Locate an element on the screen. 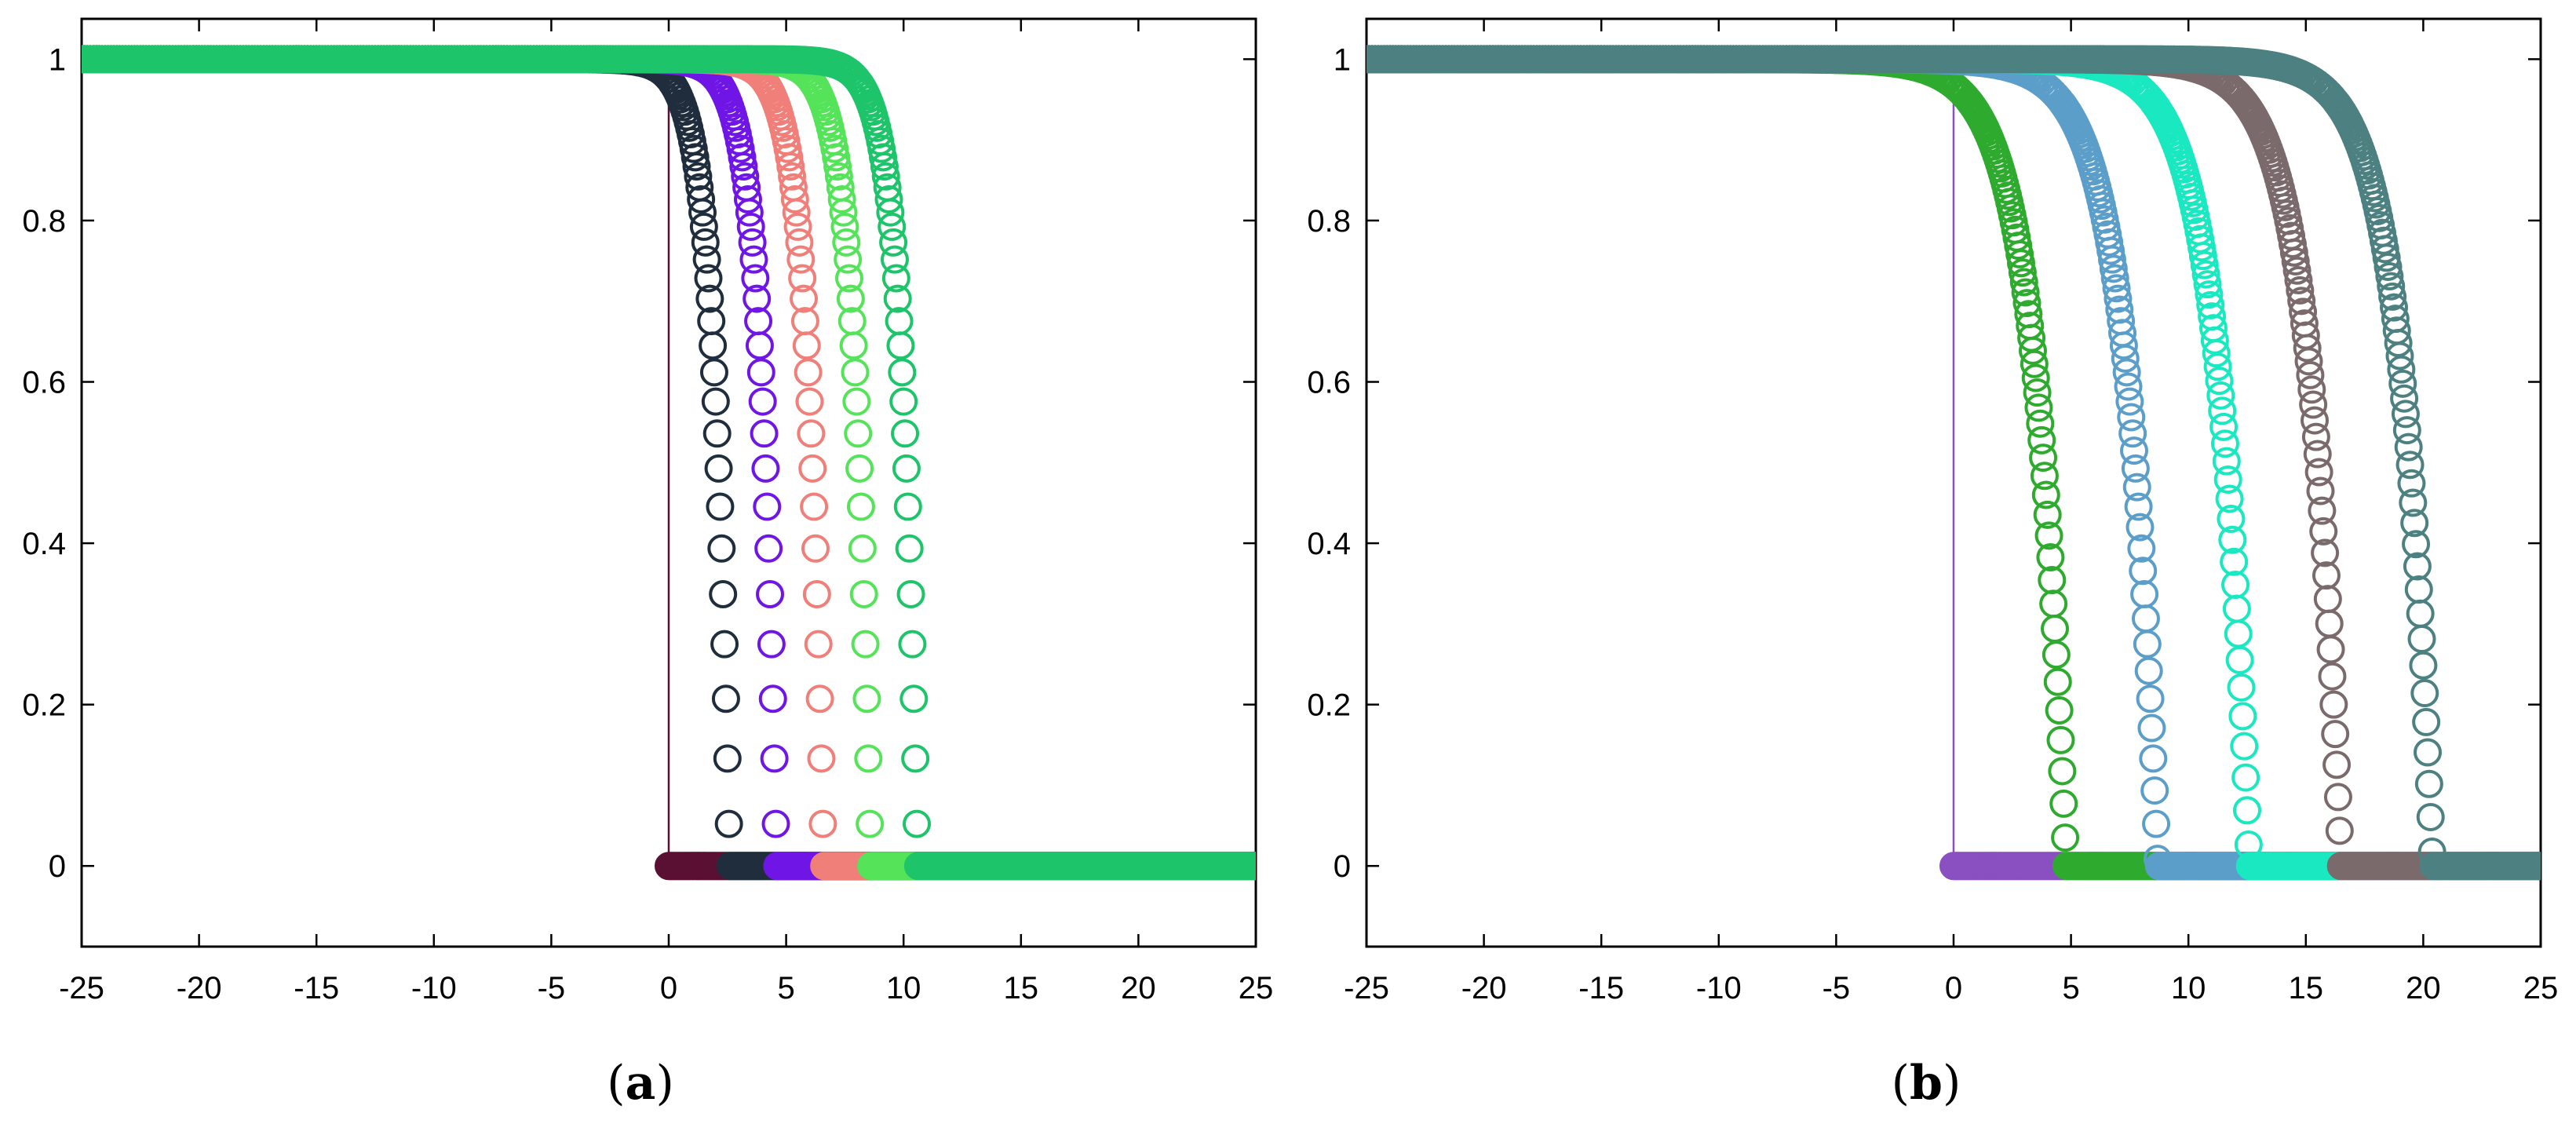  y-tick-label: 0.4 is located at coordinates (44, 544).